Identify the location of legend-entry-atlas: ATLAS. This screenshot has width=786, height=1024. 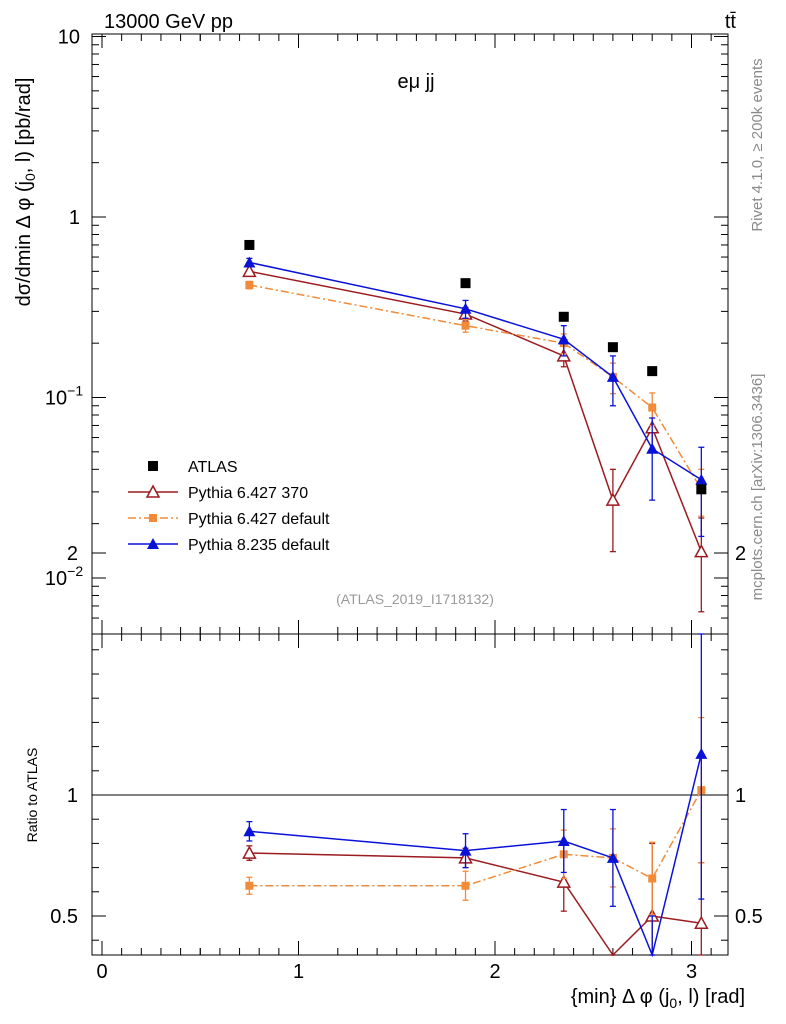
(193, 467).